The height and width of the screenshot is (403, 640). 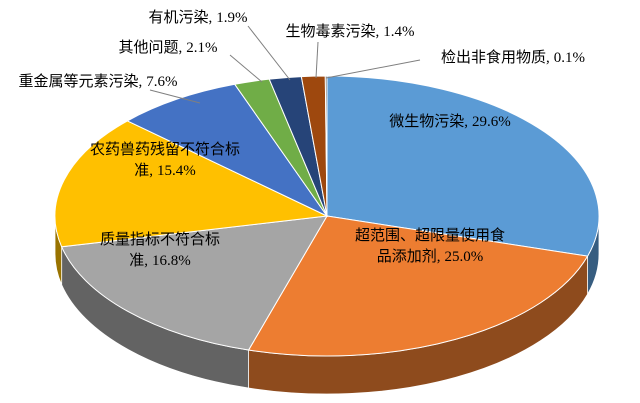 I want to click on slice-label: 质量指标不符合标准, 16.8%, so click(x=160, y=251).